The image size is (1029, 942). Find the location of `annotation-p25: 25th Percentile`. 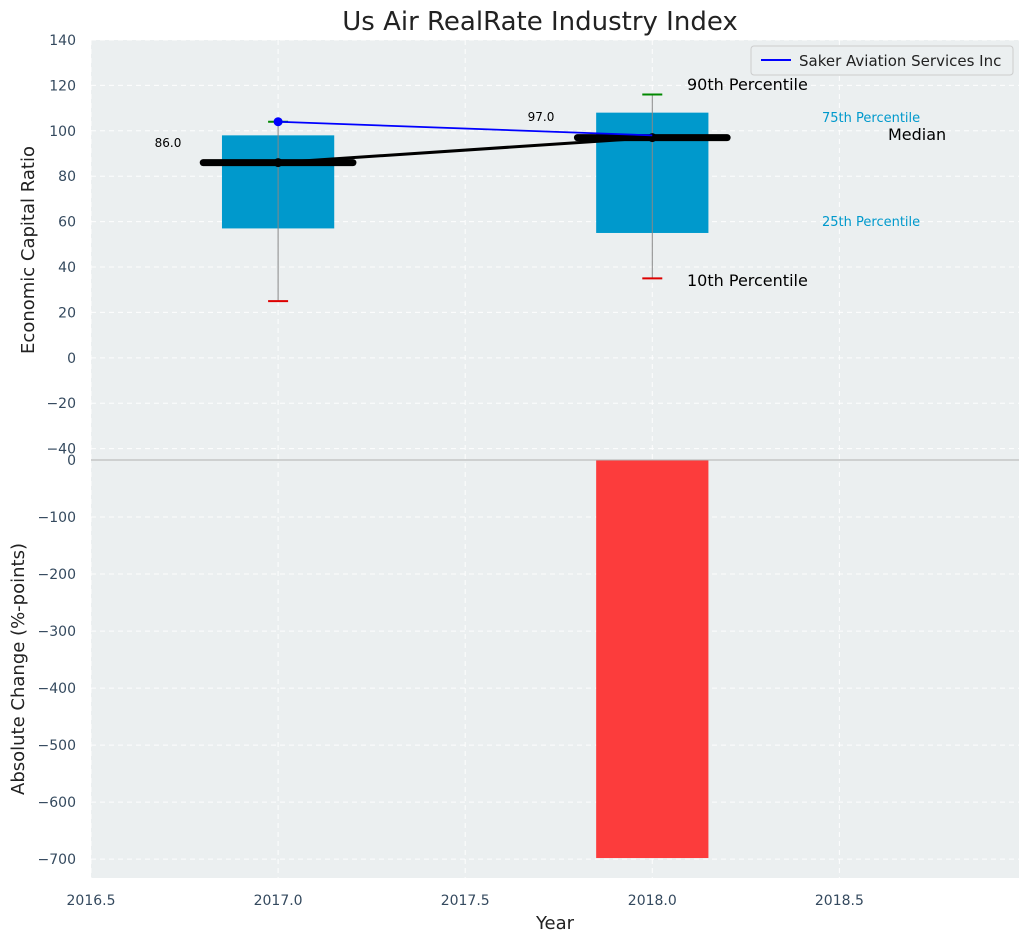

annotation-p25: 25th Percentile is located at coordinates (871, 222).